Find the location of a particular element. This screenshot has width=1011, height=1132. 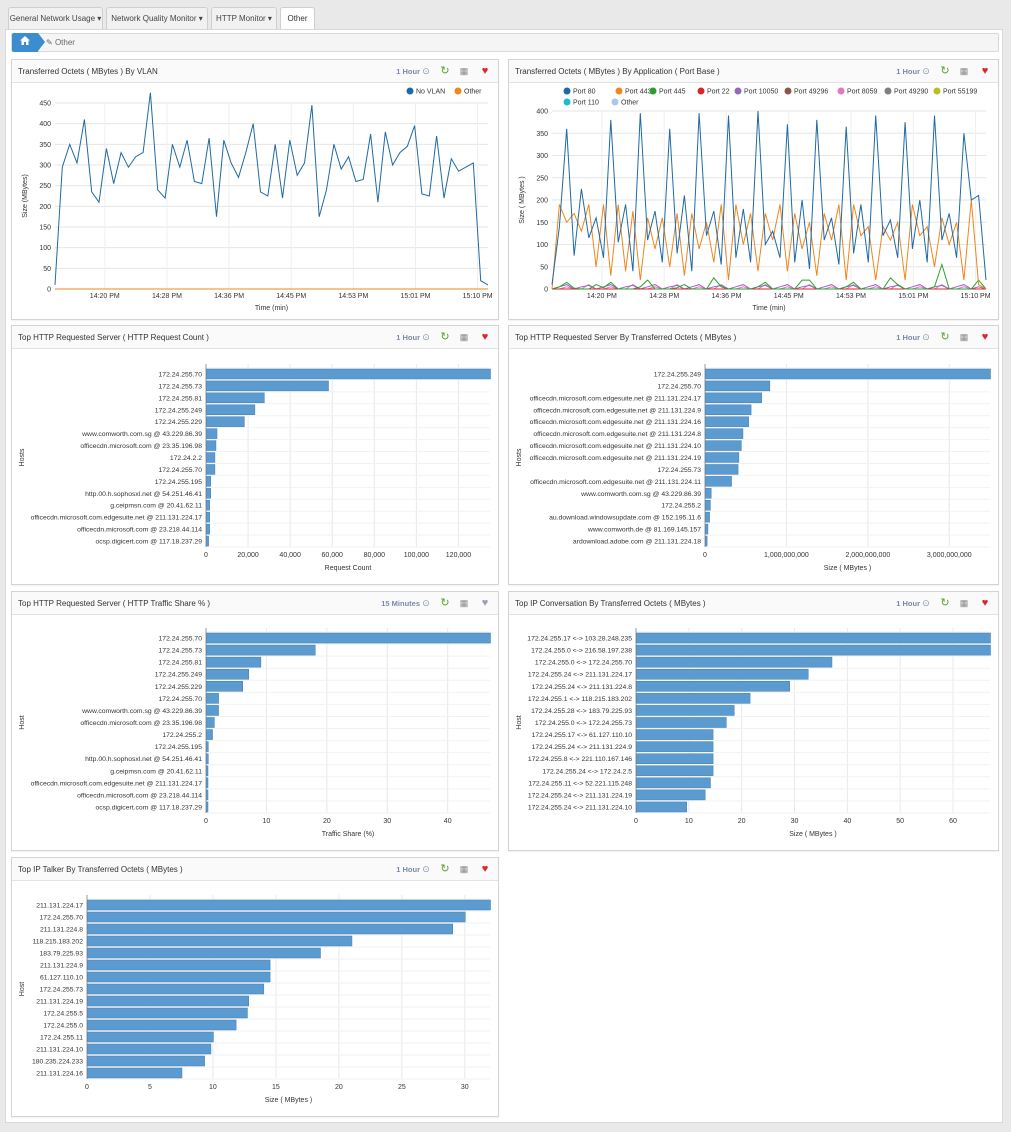

tab-http-monitor: HTTP Monitor ▾ is located at coordinates (244, 18).